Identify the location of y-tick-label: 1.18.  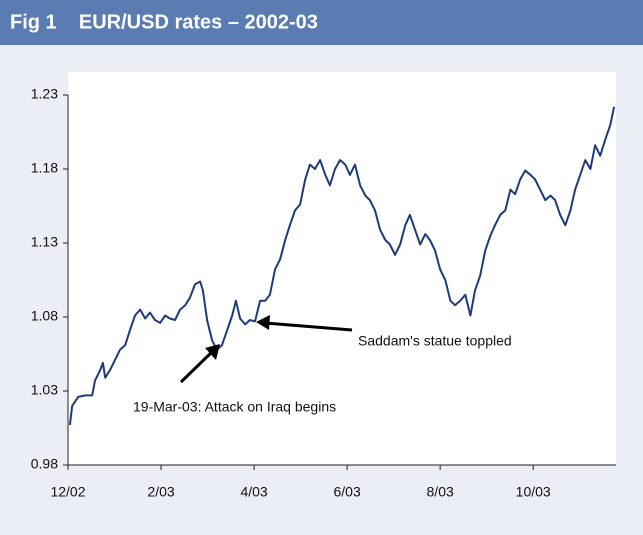
(44, 168).